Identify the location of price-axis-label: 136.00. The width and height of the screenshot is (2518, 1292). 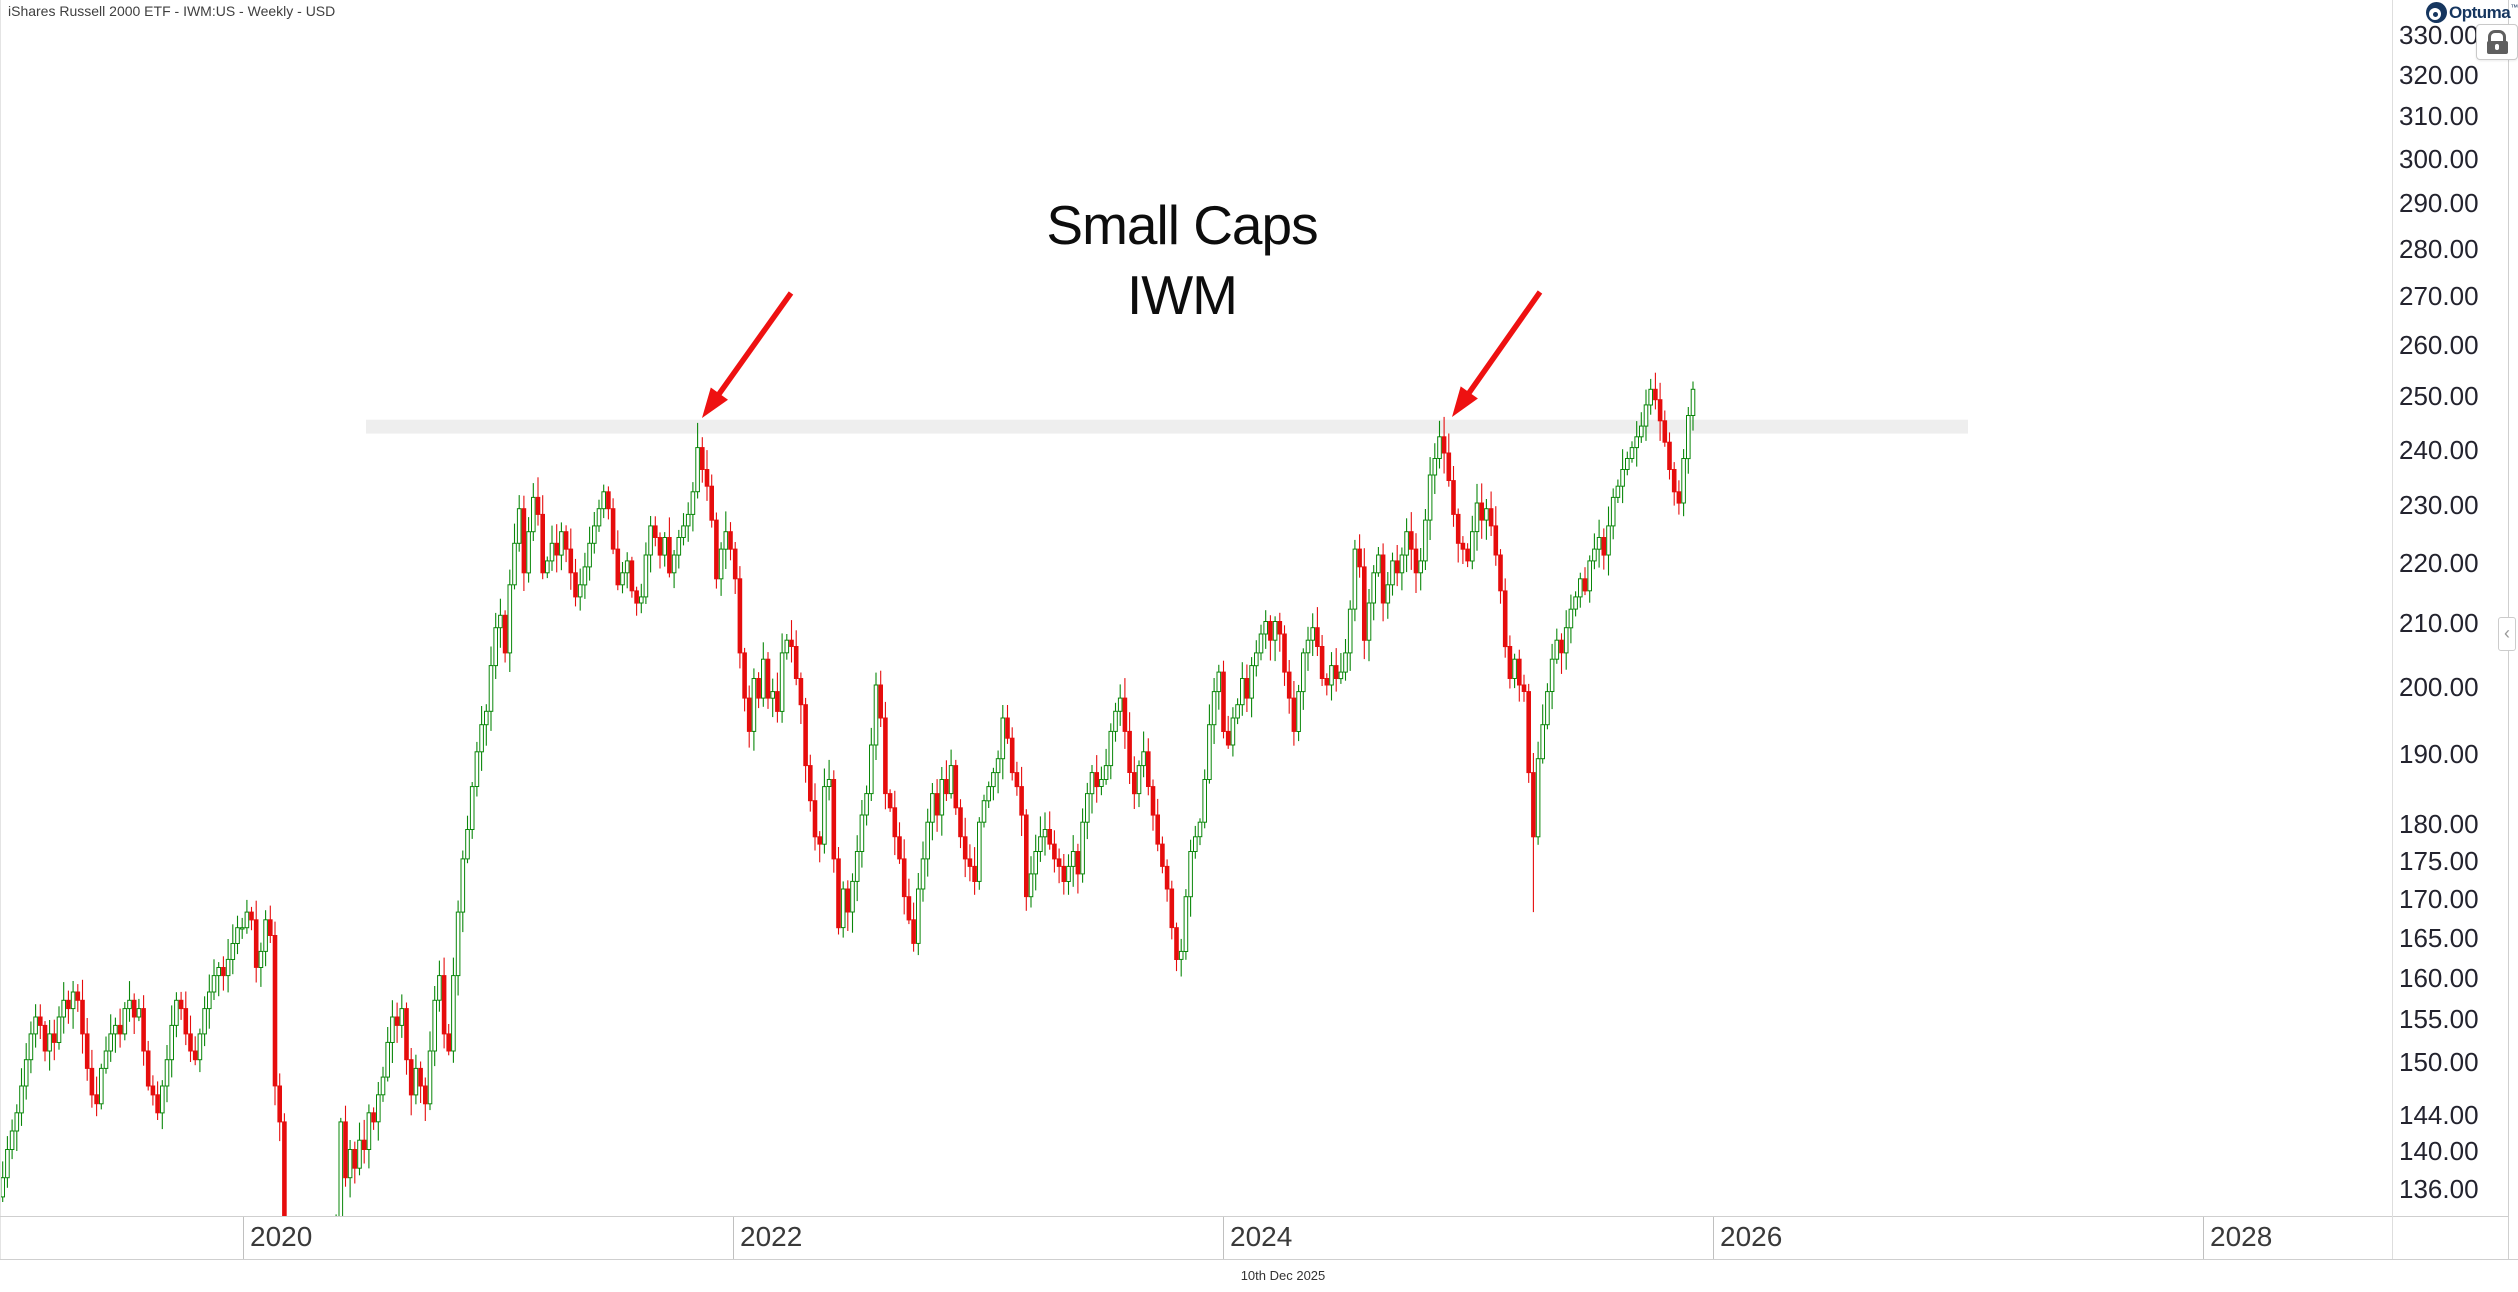
(2439, 1189).